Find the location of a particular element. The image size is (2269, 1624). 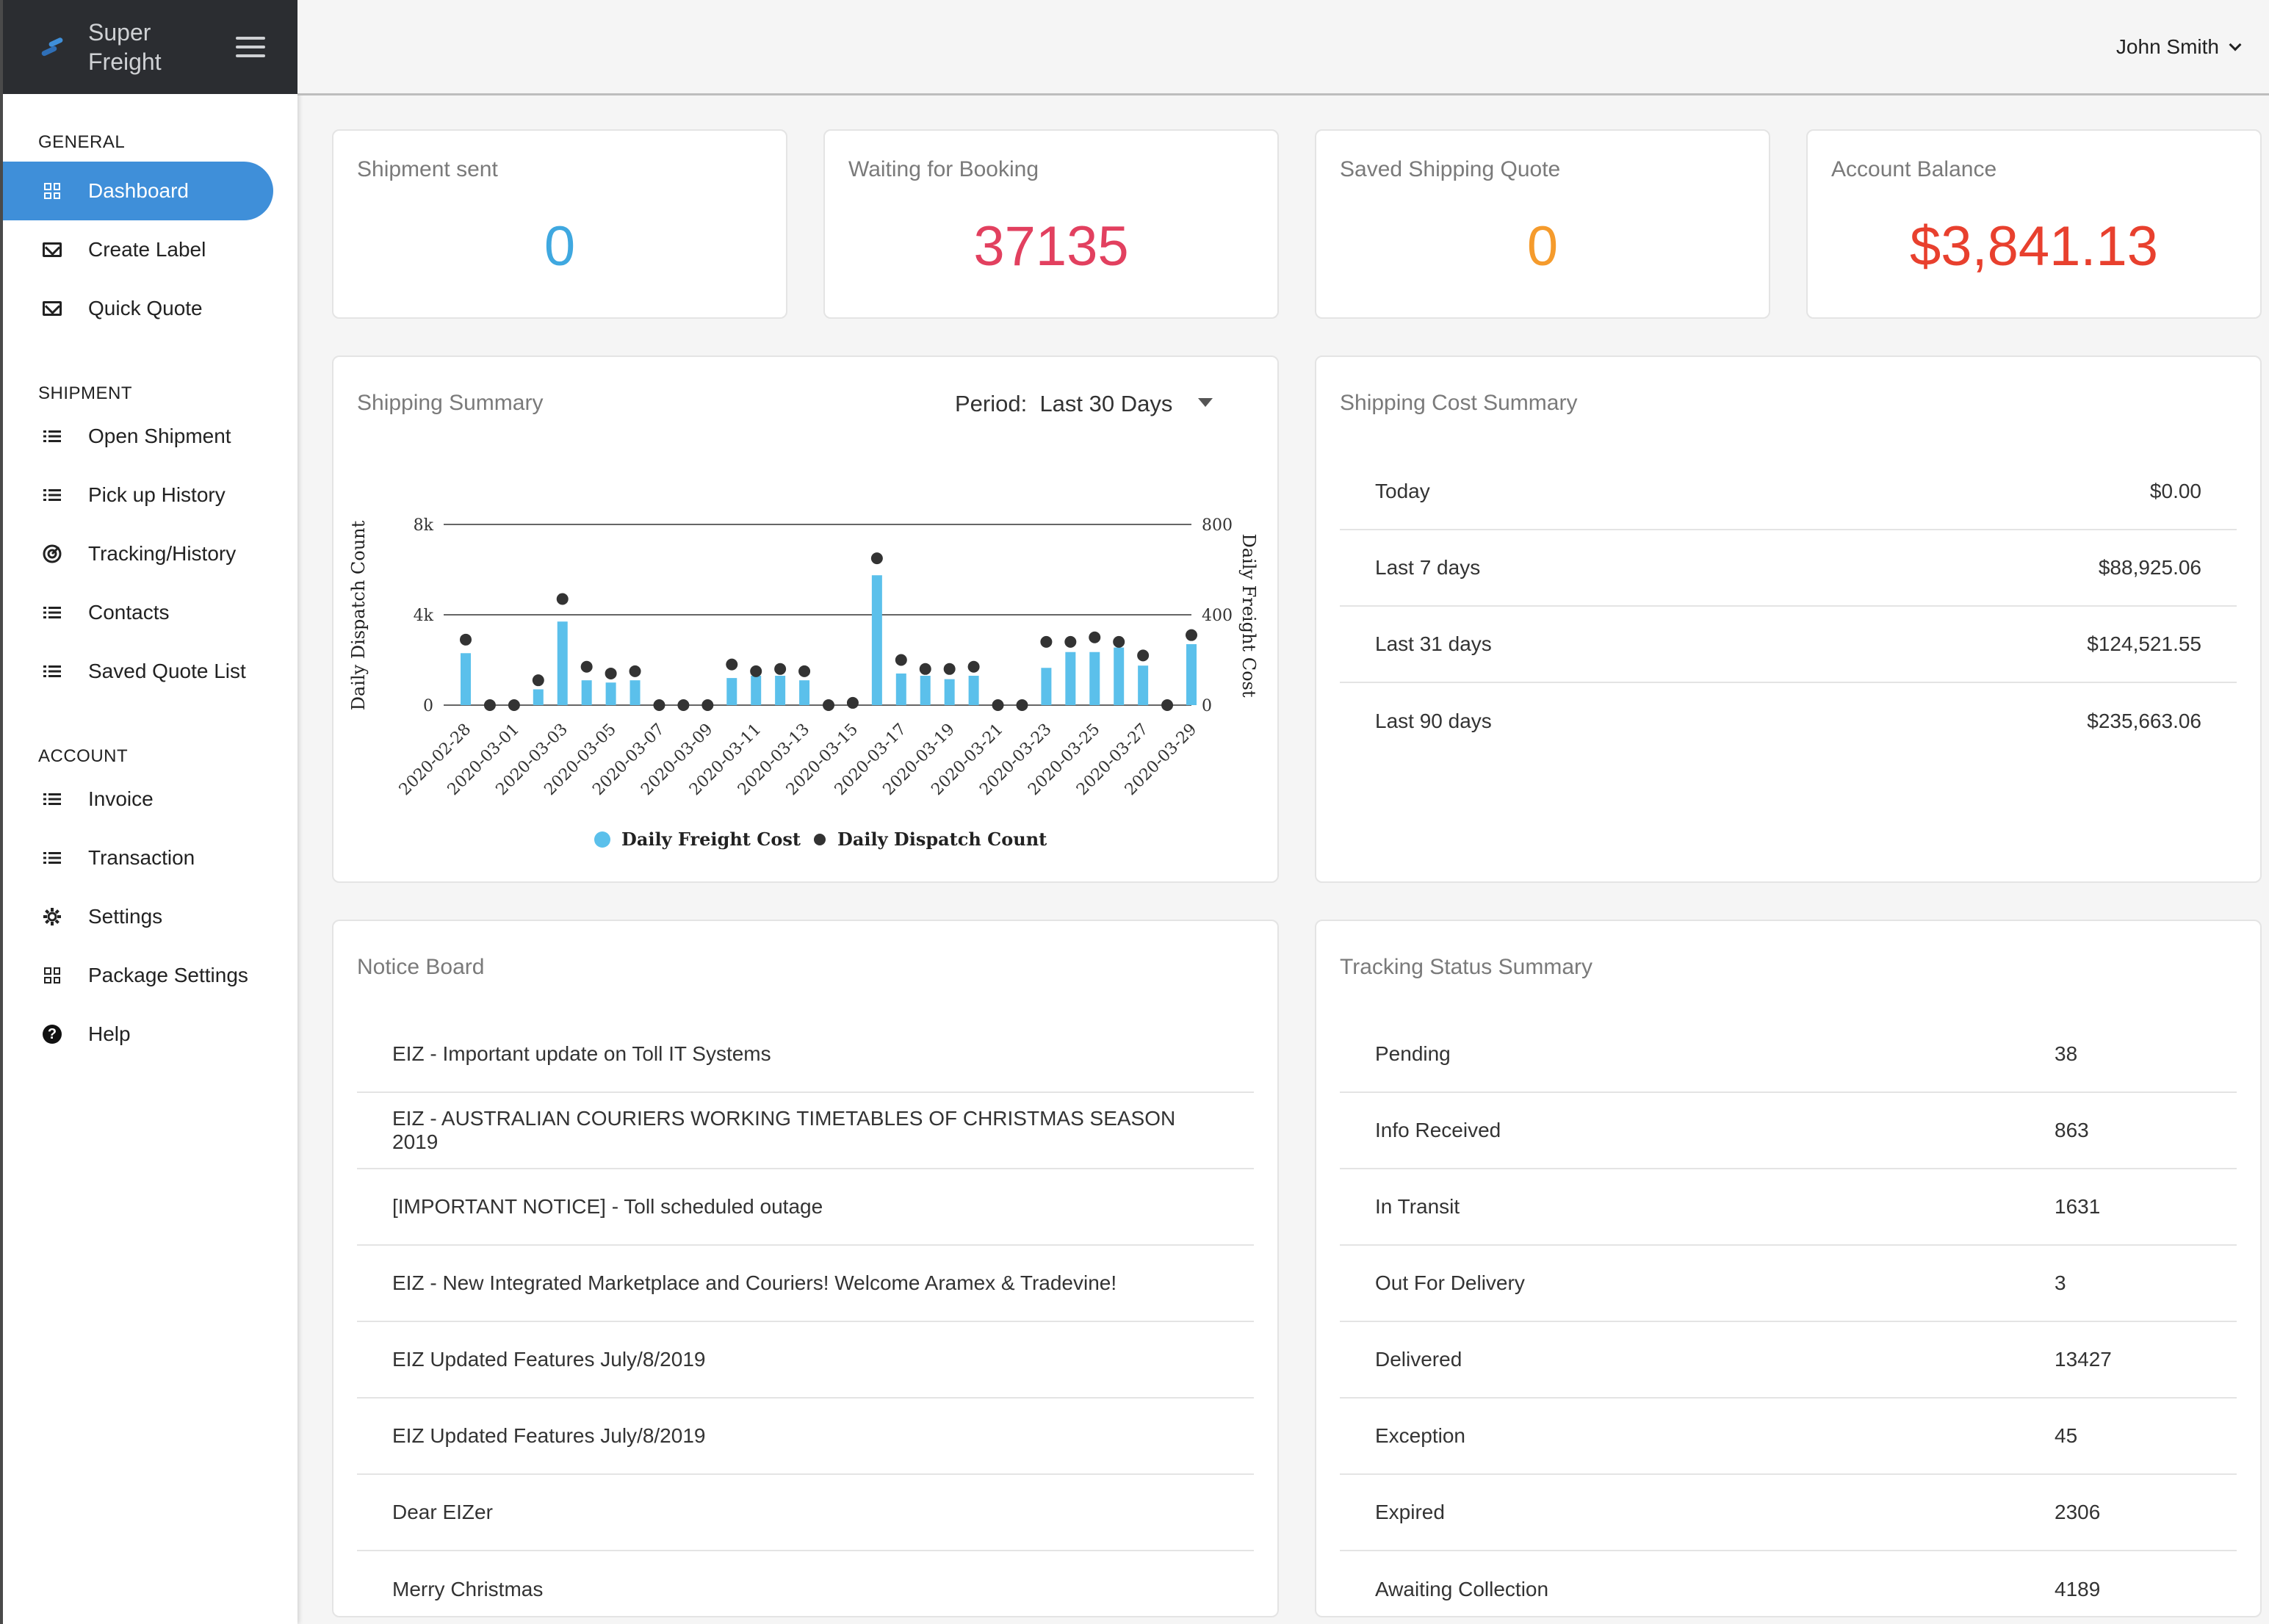

top-bar: John Smith is located at coordinates (1283, 47).